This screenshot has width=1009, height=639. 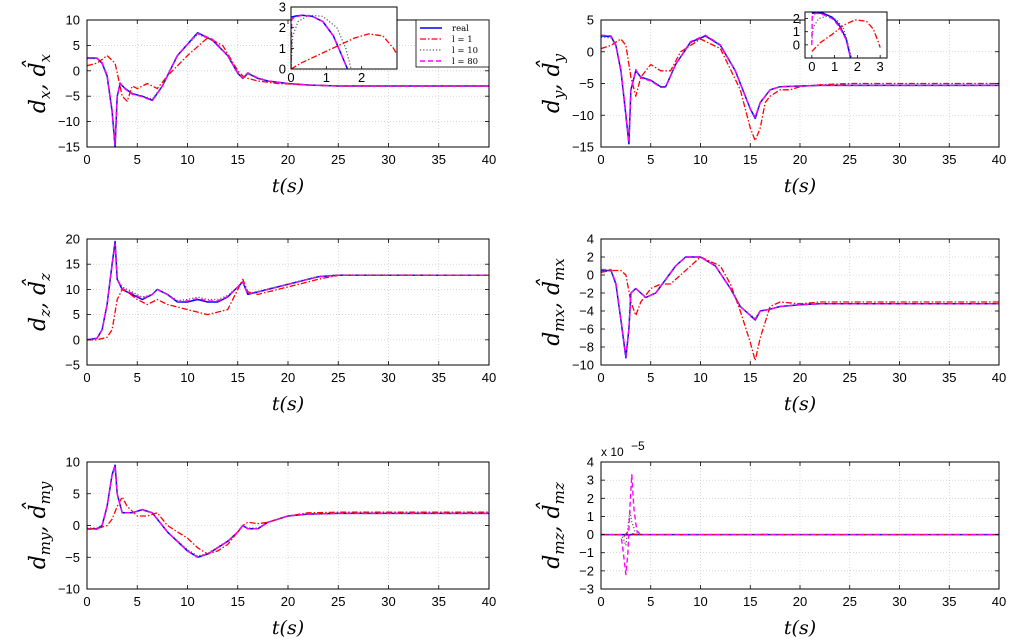 What do you see at coordinates (460, 29) in the screenshot?
I see `legend-label-real: real` at bounding box center [460, 29].